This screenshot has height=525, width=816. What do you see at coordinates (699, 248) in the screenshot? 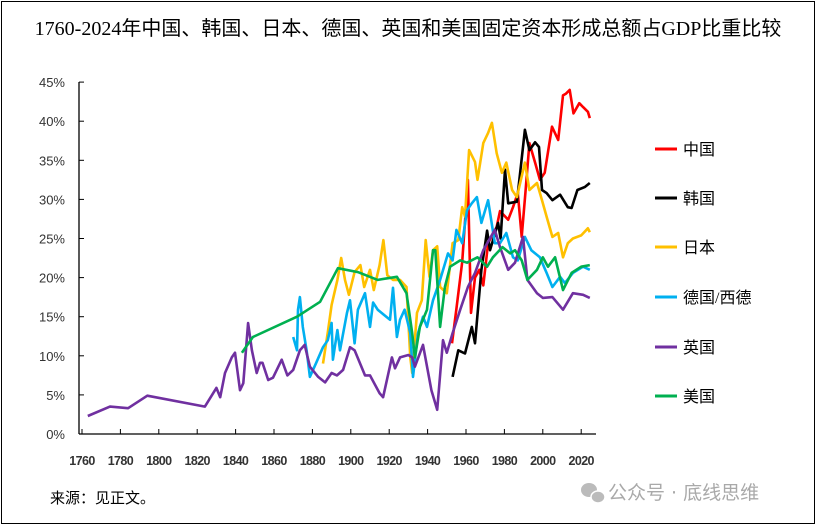
I see `legend-label: 日本` at bounding box center [699, 248].